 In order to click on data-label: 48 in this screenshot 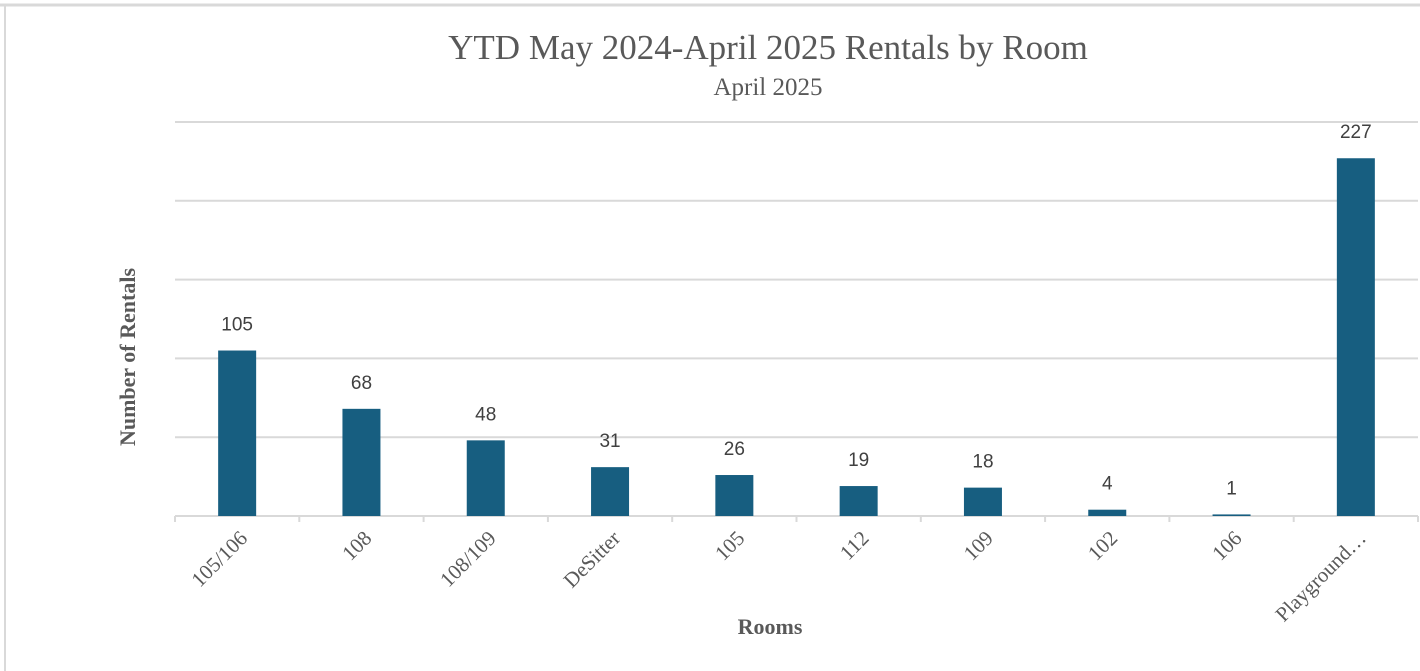, I will do `click(485, 414)`.